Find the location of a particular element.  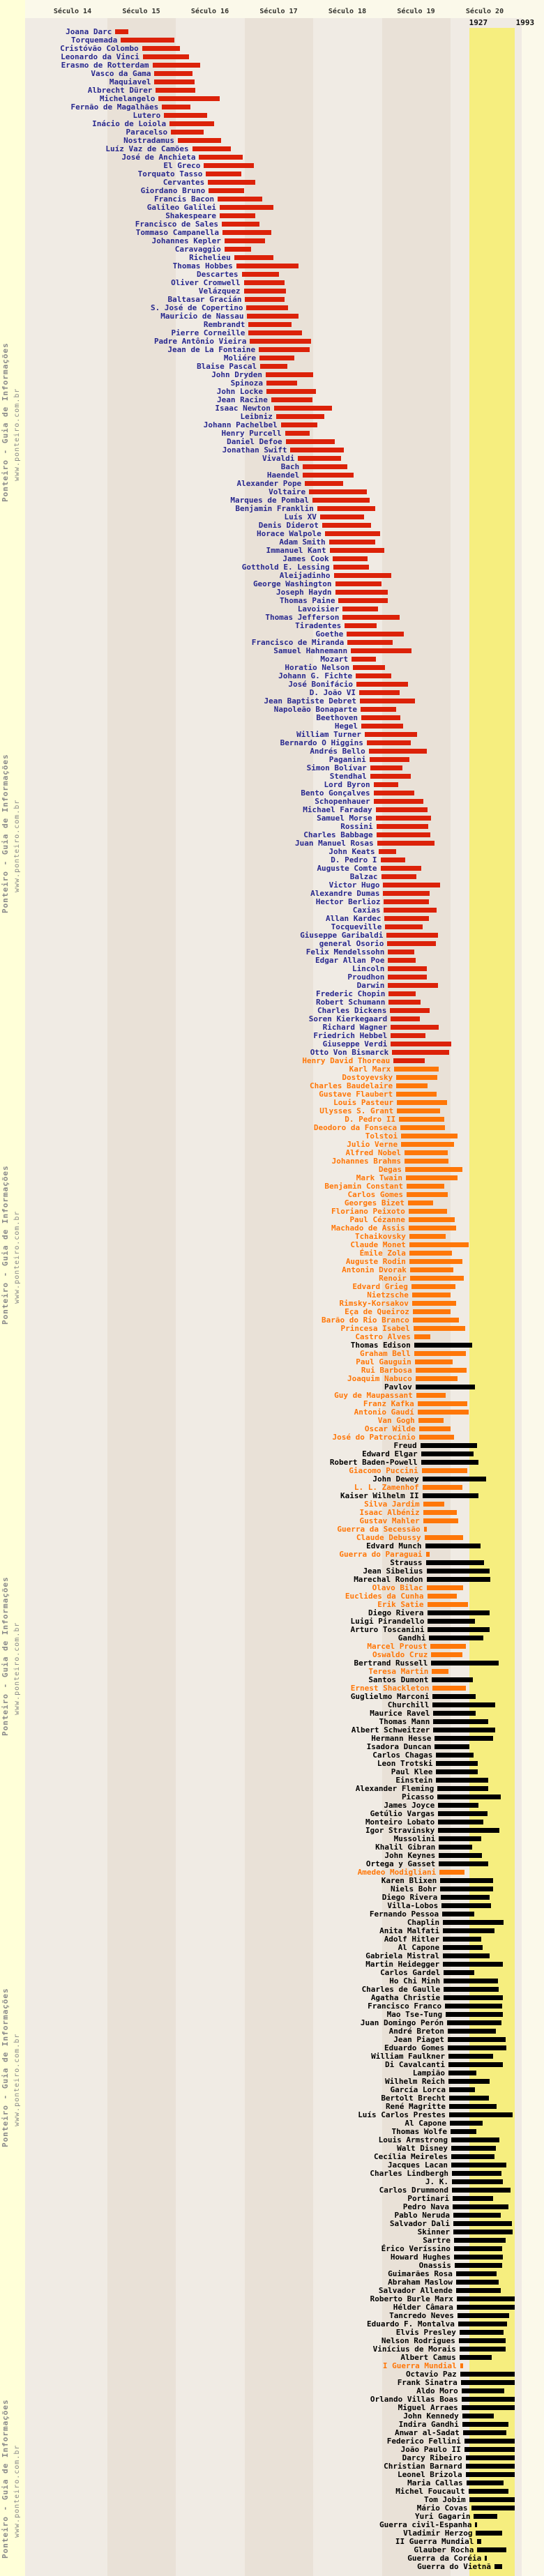

person-row: Jonathan Swift is located at coordinates (273, 451).